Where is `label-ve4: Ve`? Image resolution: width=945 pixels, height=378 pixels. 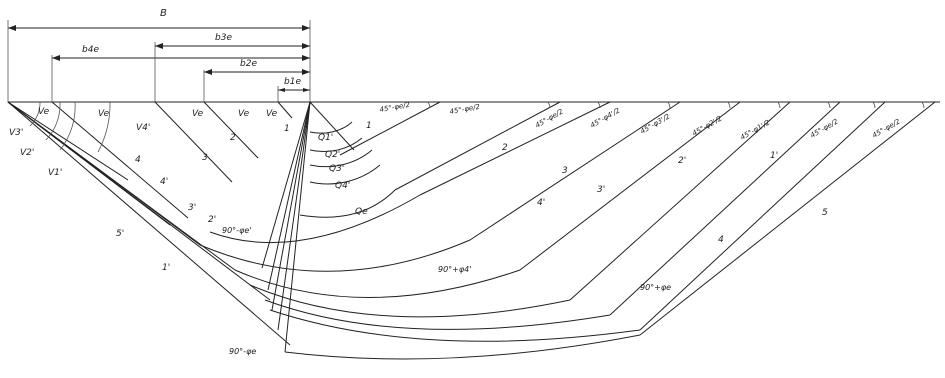 label-ve4: Ve is located at coordinates (244, 114).